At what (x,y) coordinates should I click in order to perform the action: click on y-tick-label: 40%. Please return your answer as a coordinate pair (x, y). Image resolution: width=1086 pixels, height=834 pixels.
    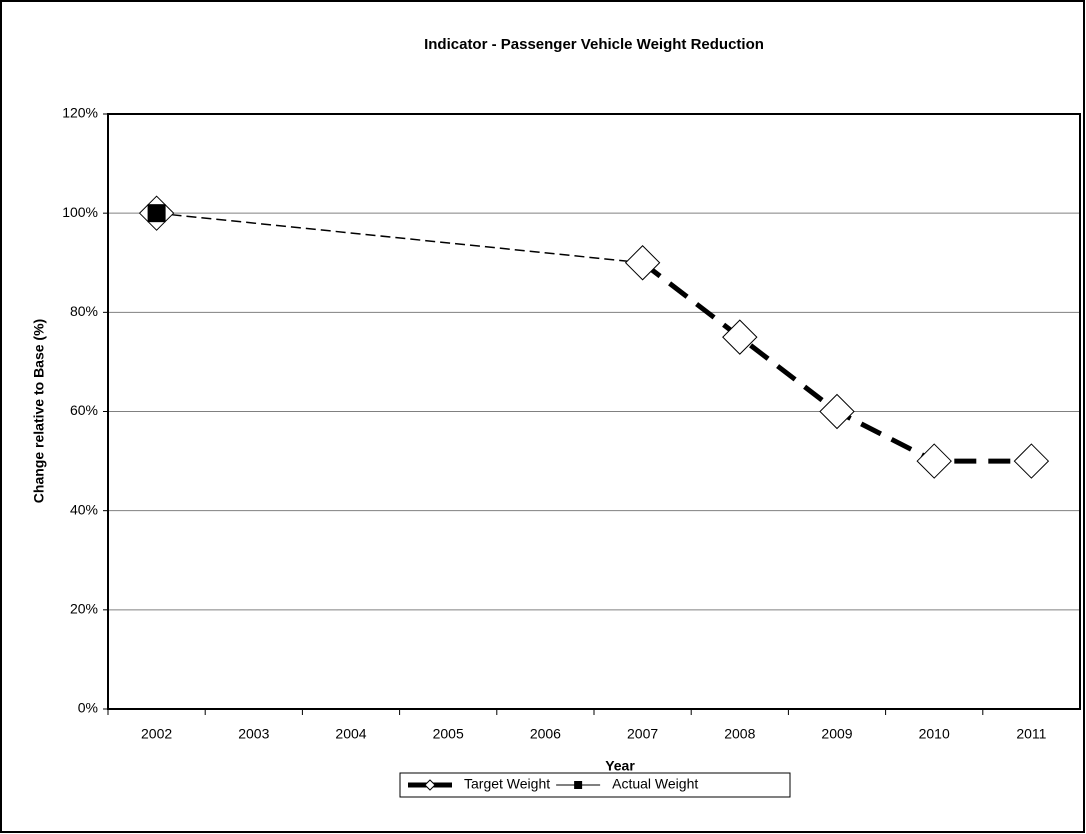
    Looking at the image, I should click on (84, 509).